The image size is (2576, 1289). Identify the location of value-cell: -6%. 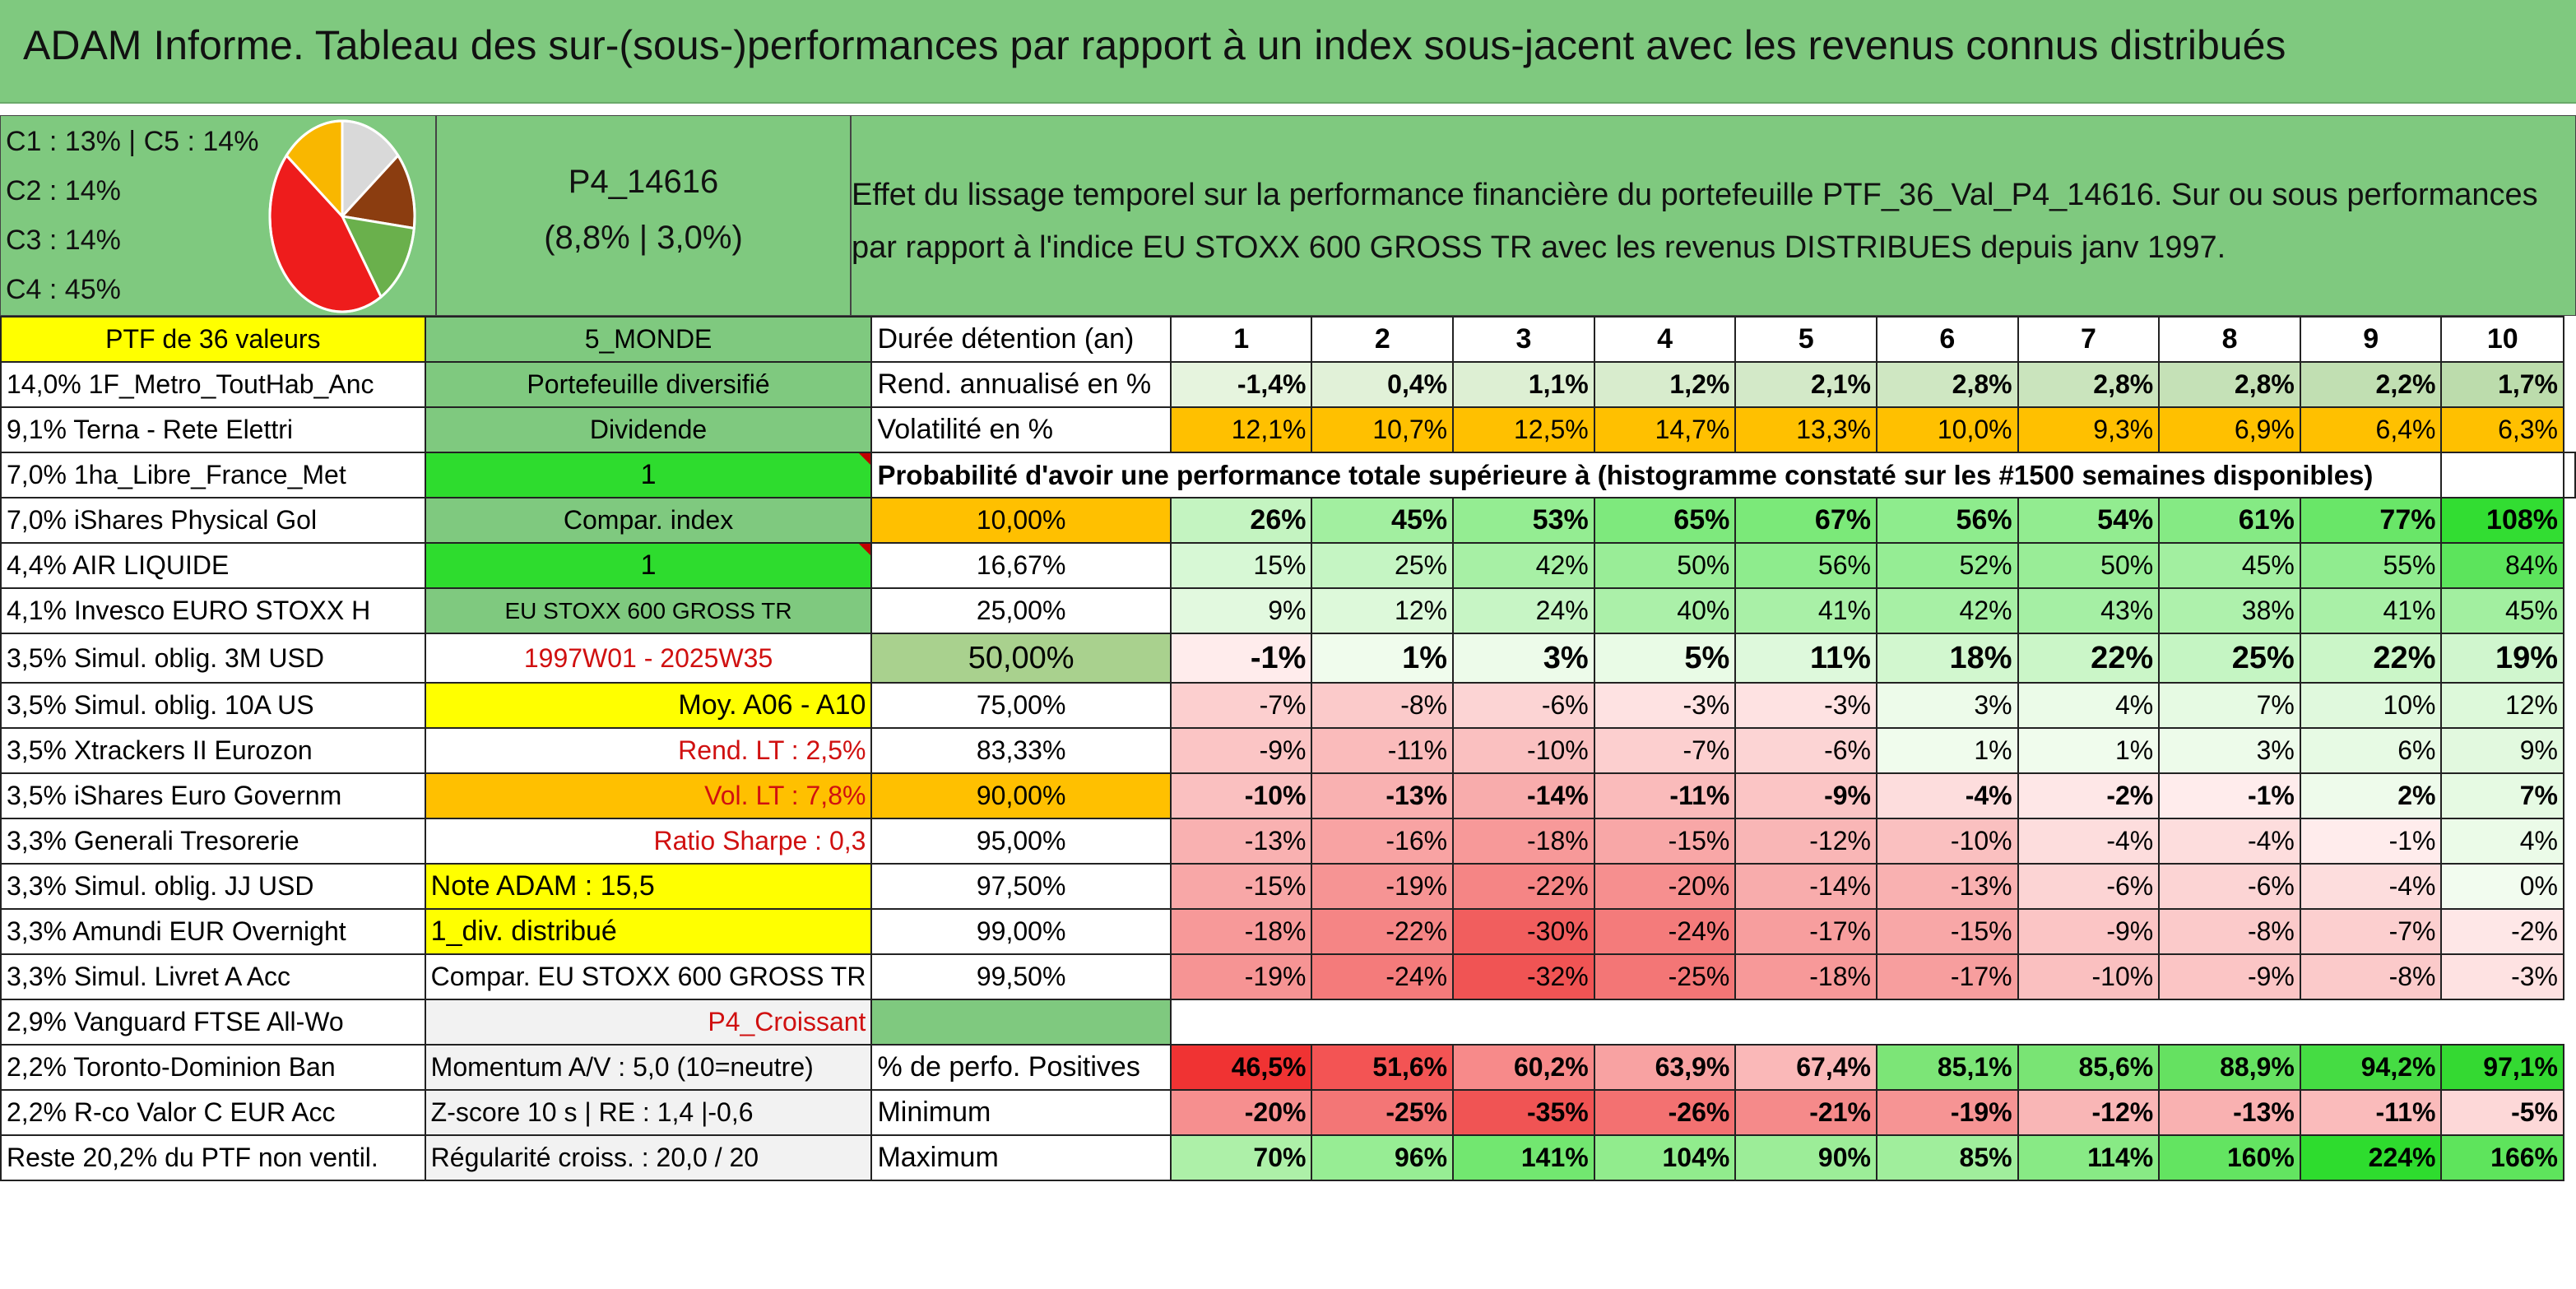
(1523, 705).